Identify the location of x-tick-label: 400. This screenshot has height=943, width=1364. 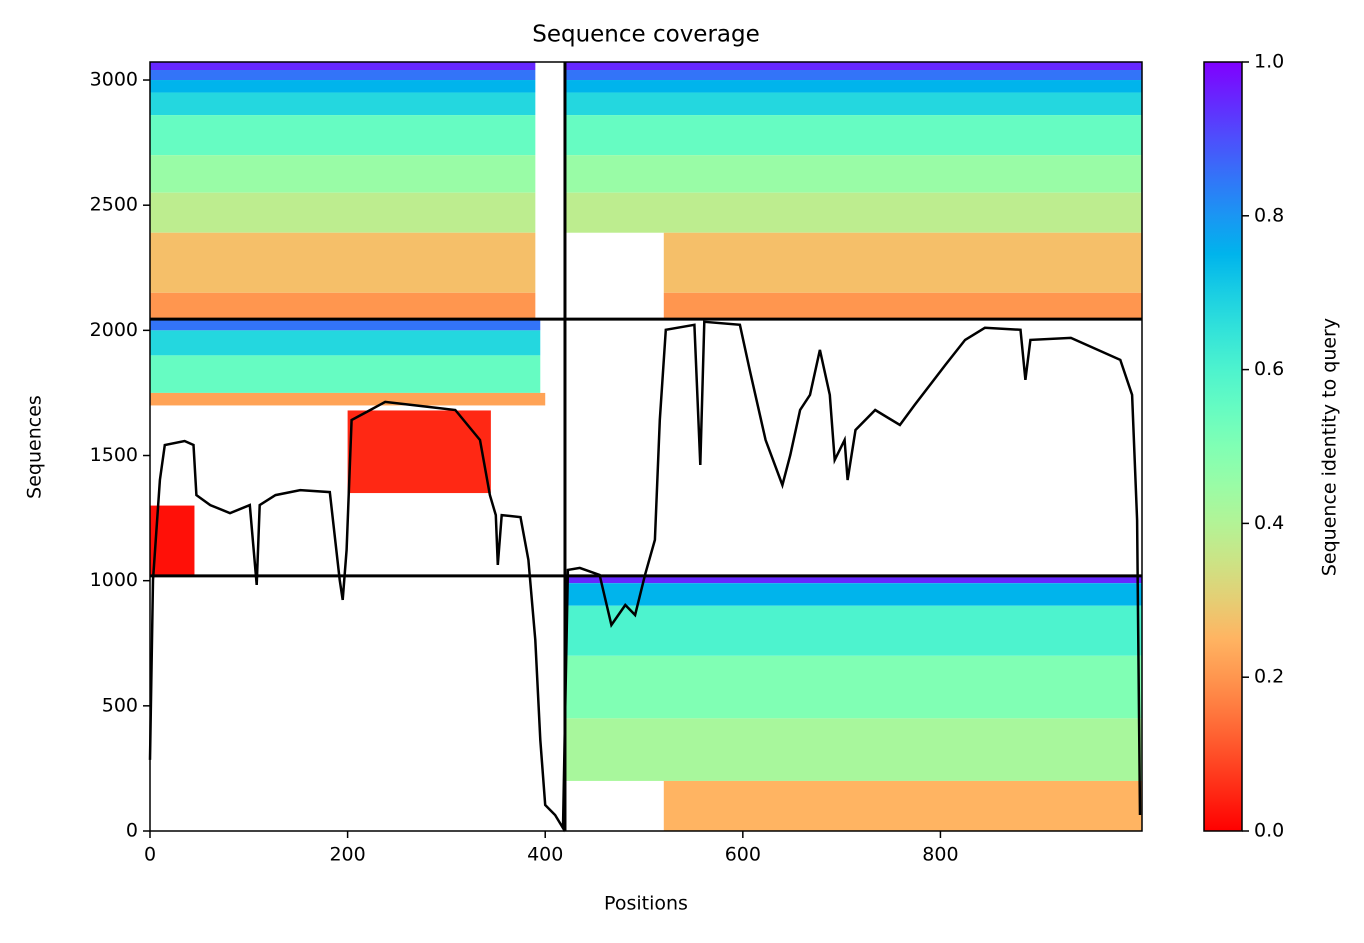
(545, 855).